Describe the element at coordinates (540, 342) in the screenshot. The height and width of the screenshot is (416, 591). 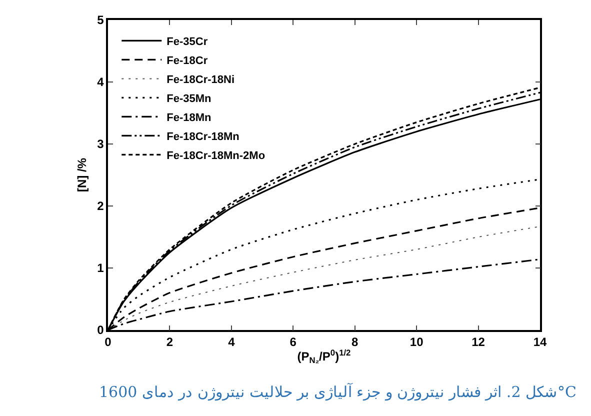
I see `x-tick-label: 14` at that location.